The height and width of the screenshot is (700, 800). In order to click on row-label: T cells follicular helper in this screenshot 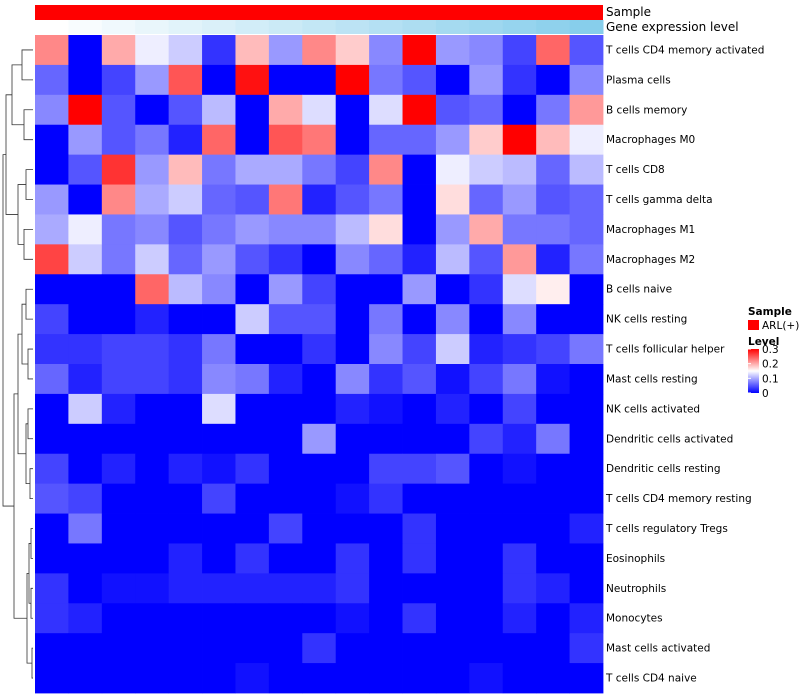, I will do `click(665, 350)`.